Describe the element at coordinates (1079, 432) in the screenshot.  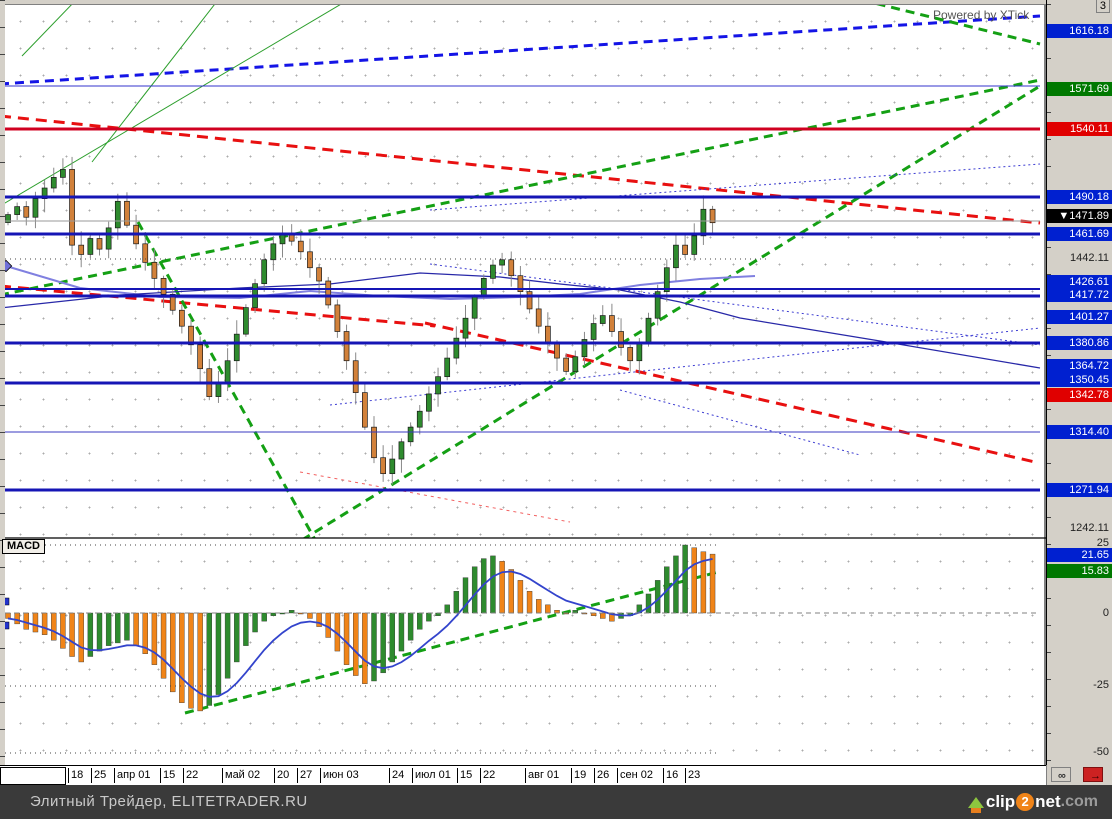
I see `price-level-label: 1314.40` at that location.